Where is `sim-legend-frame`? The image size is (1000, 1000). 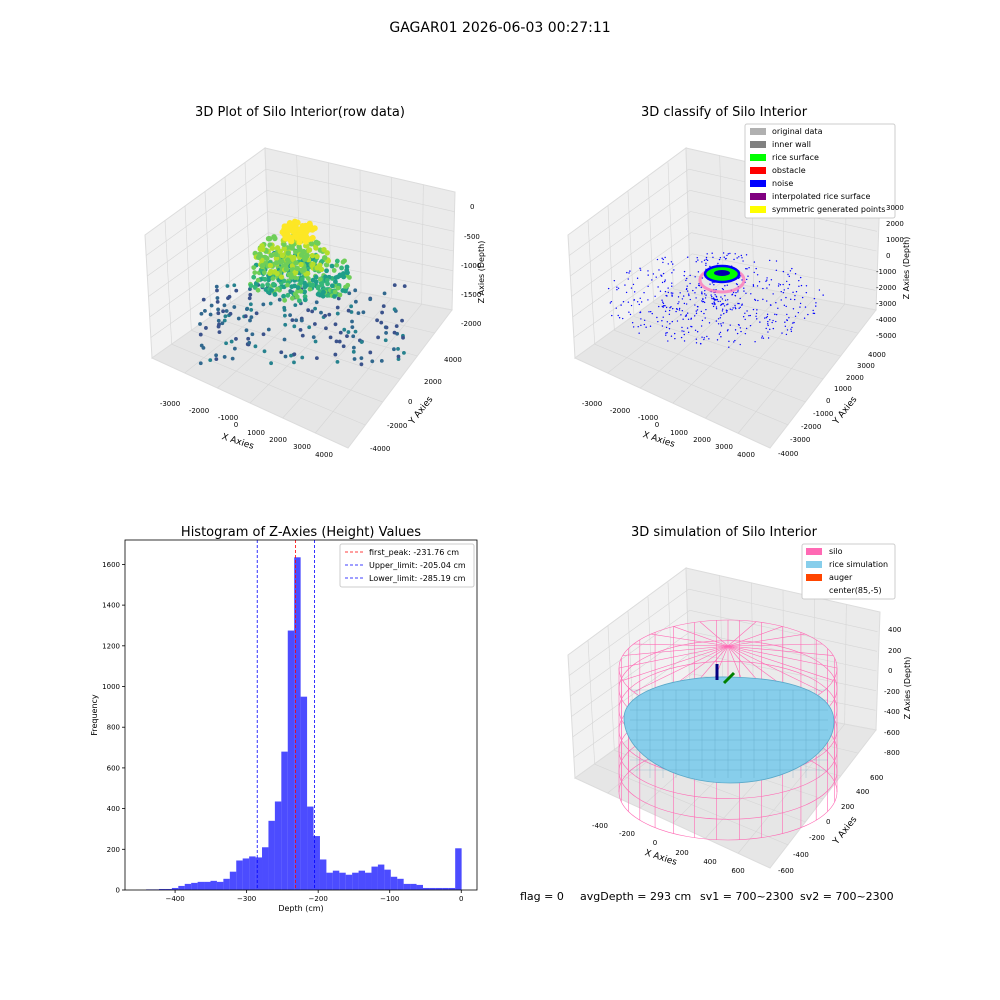
sim-legend-frame is located at coordinates (848, 571).